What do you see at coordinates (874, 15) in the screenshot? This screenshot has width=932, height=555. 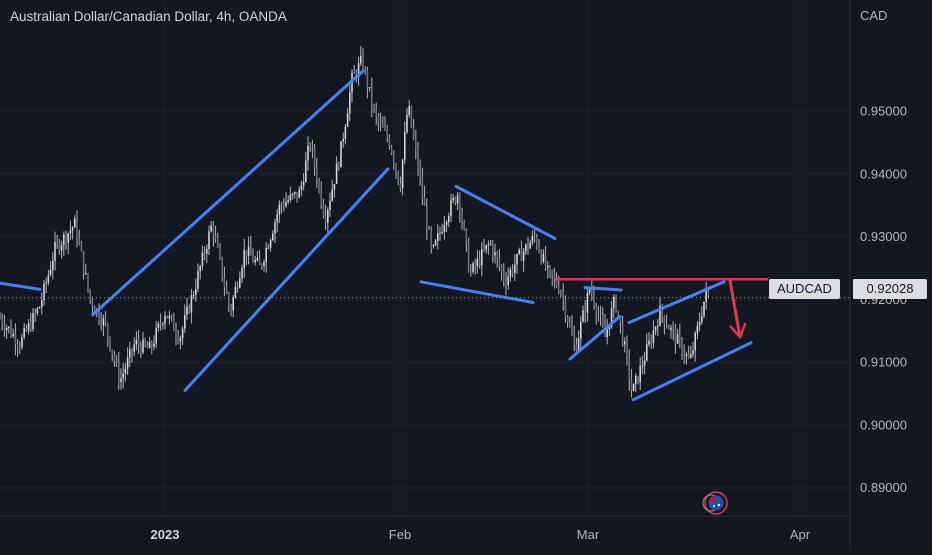 I see `currency-label: CAD` at bounding box center [874, 15].